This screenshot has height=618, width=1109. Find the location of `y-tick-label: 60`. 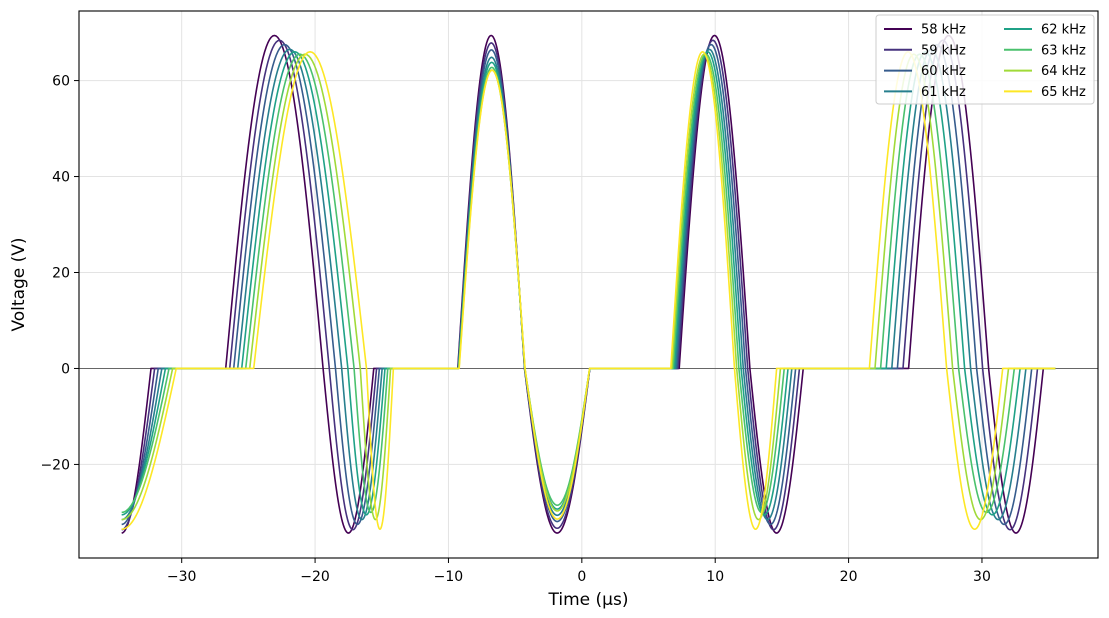

y-tick-label: 60 is located at coordinates (61, 82).